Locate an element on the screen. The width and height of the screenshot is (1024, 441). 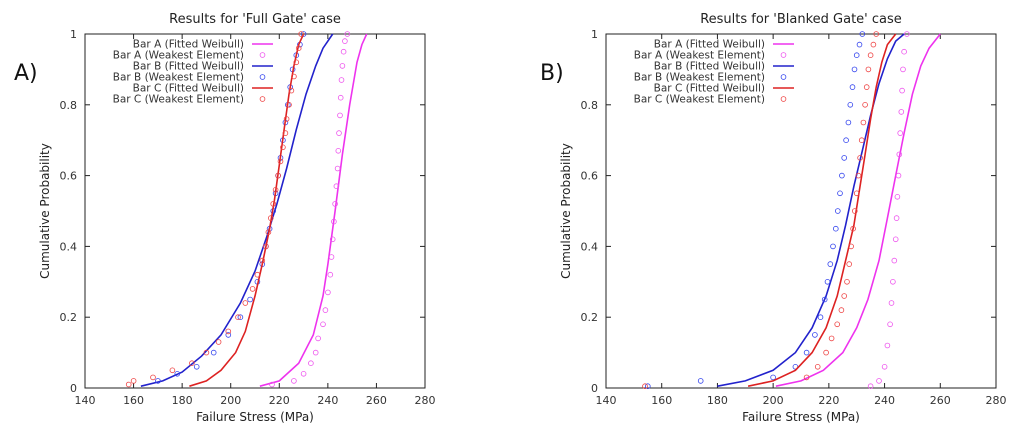
x-tick-label: 180 is located at coordinates (182, 400).